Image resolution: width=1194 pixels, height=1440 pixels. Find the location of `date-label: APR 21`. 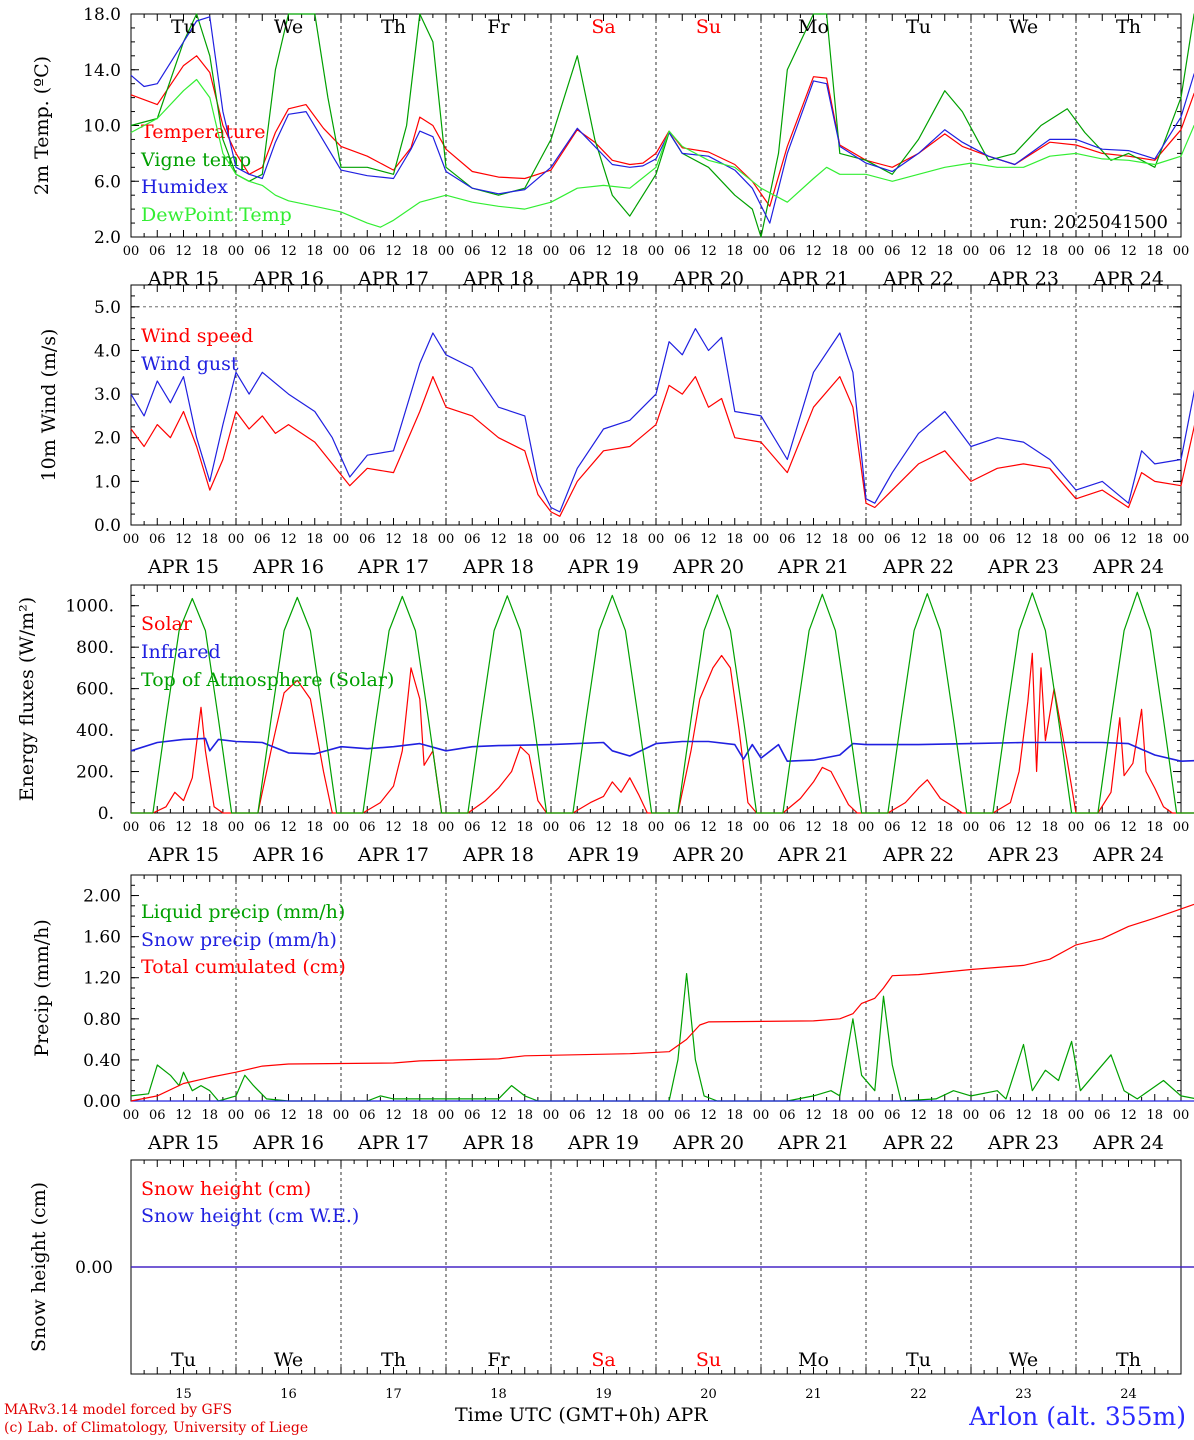

date-label: APR 21 is located at coordinates (813, 855).